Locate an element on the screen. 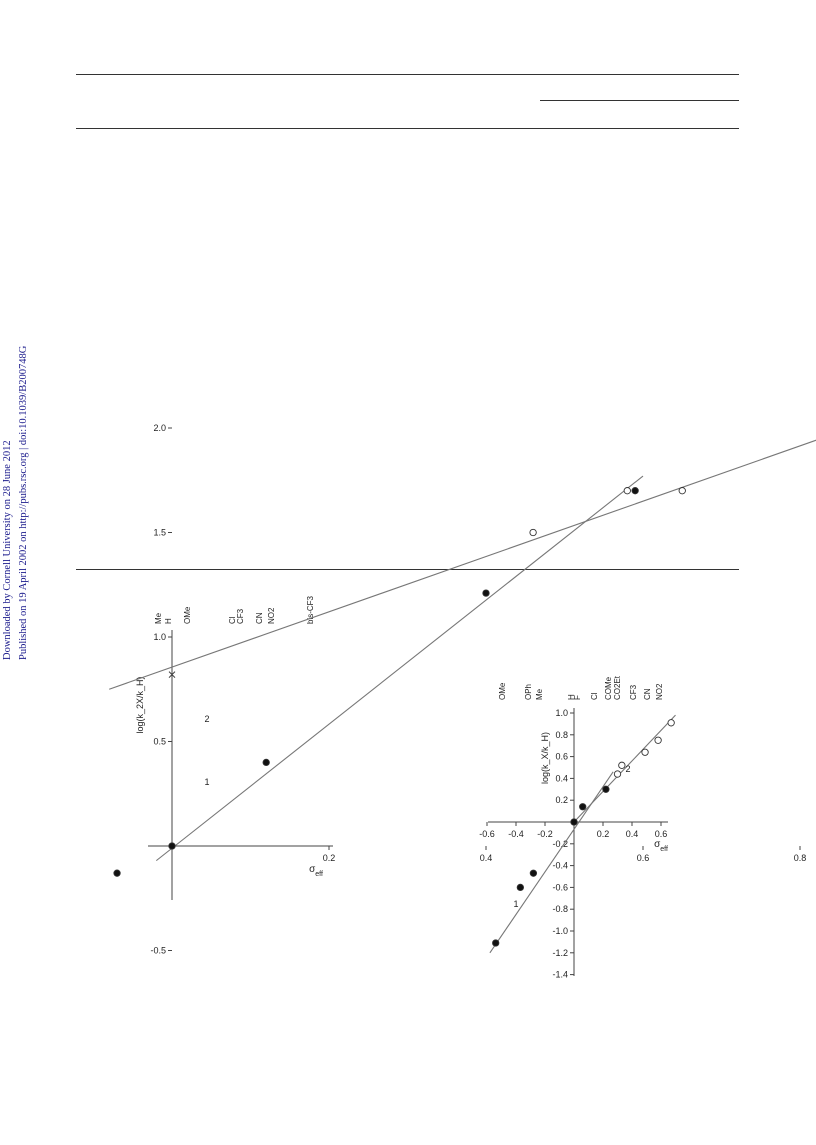 The width and height of the screenshot is (816, 1145). x-tick-label: -0.6 is located at coordinates (487, 834).